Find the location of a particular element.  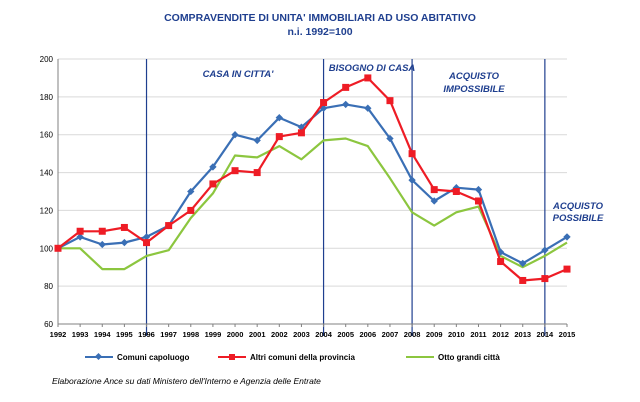

x-tick-label: 1995 is located at coordinates (124, 334).